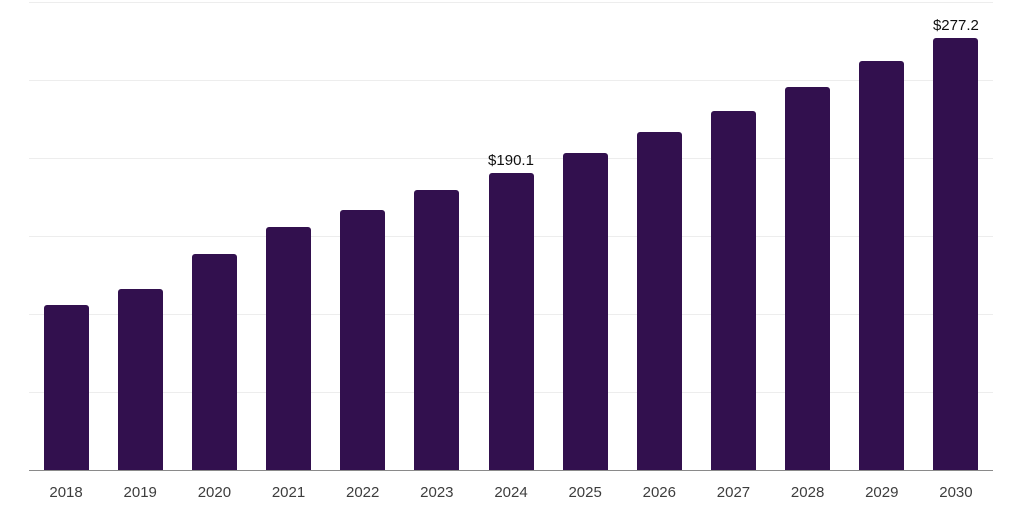  Describe the element at coordinates (140, 492) in the screenshot. I see `x-tick-2019: 2019` at that location.